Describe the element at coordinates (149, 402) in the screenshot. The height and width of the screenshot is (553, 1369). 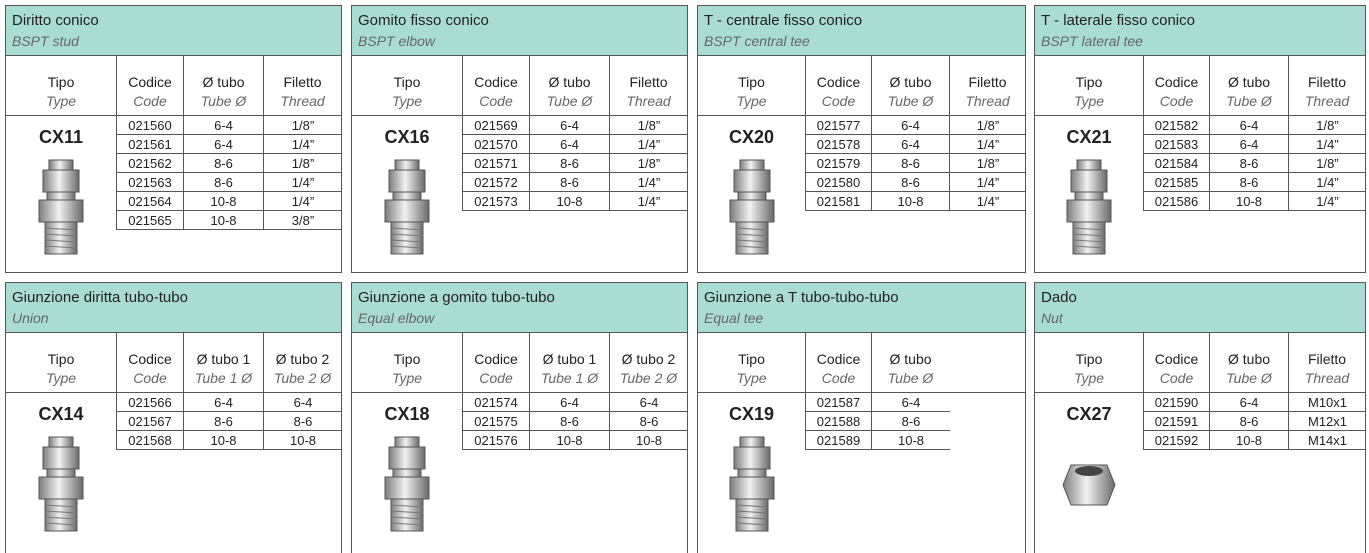
I see `table-cell: 021566` at that location.